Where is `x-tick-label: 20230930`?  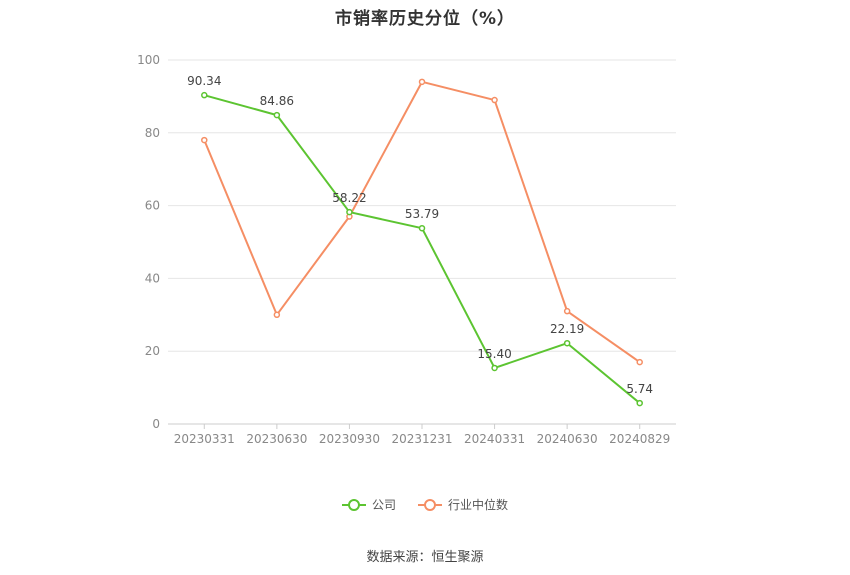 x-tick-label: 20230930 is located at coordinates (349, 439).